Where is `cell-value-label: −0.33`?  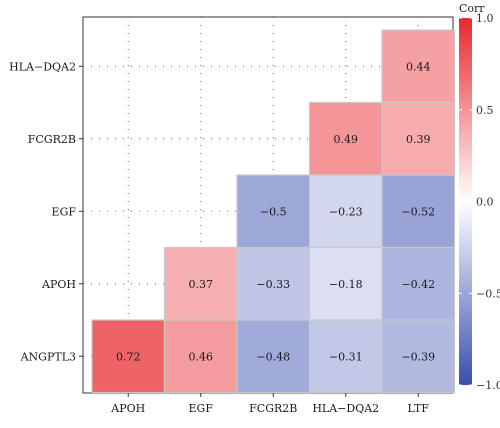
cell-value-label: −0.33 is located at coordinates (273, 284).